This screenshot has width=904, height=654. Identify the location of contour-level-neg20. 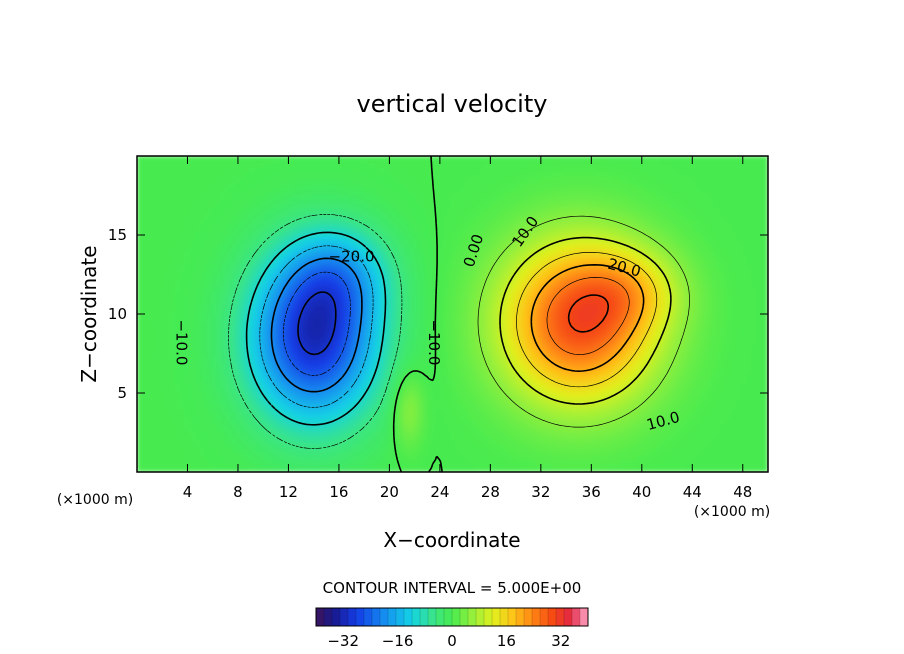
(316, 325).